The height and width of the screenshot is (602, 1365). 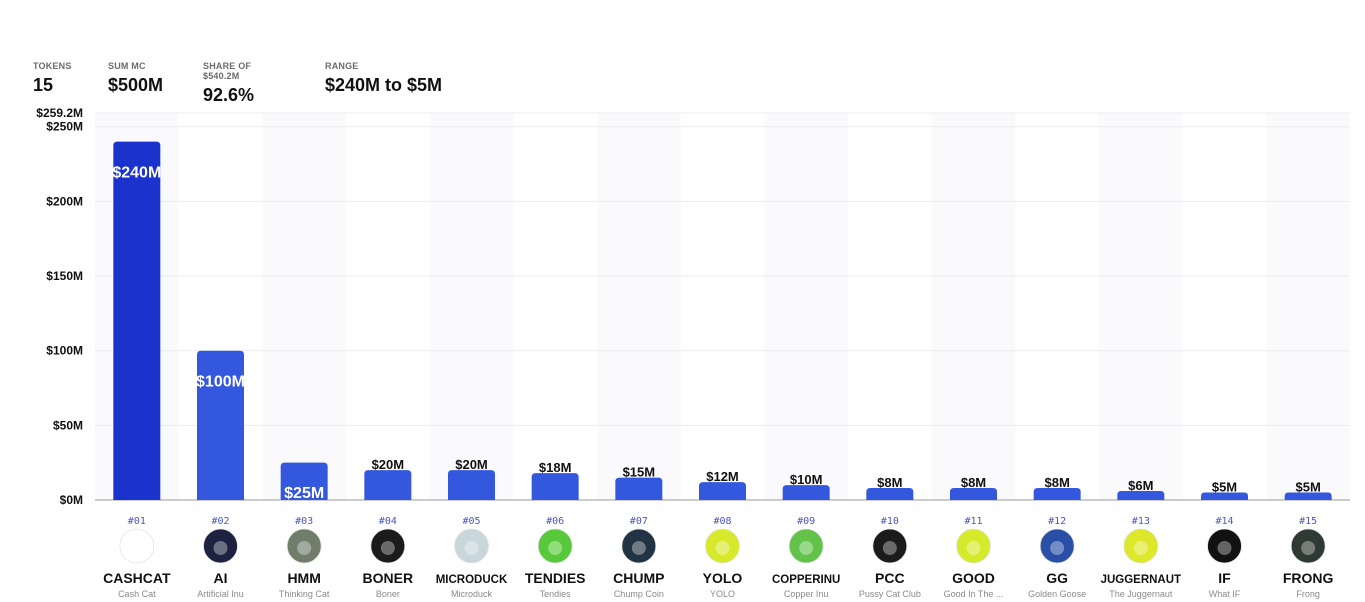 I want to click on bar-cashcat, so click(x=137, y=320).